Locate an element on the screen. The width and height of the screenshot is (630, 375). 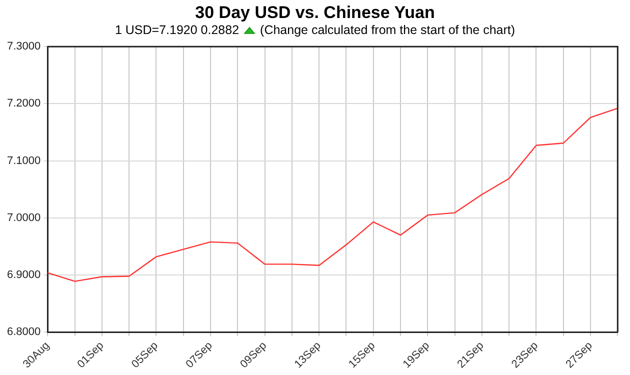
y-tick-label: 6.9000 is located at coordinates (23, 275).